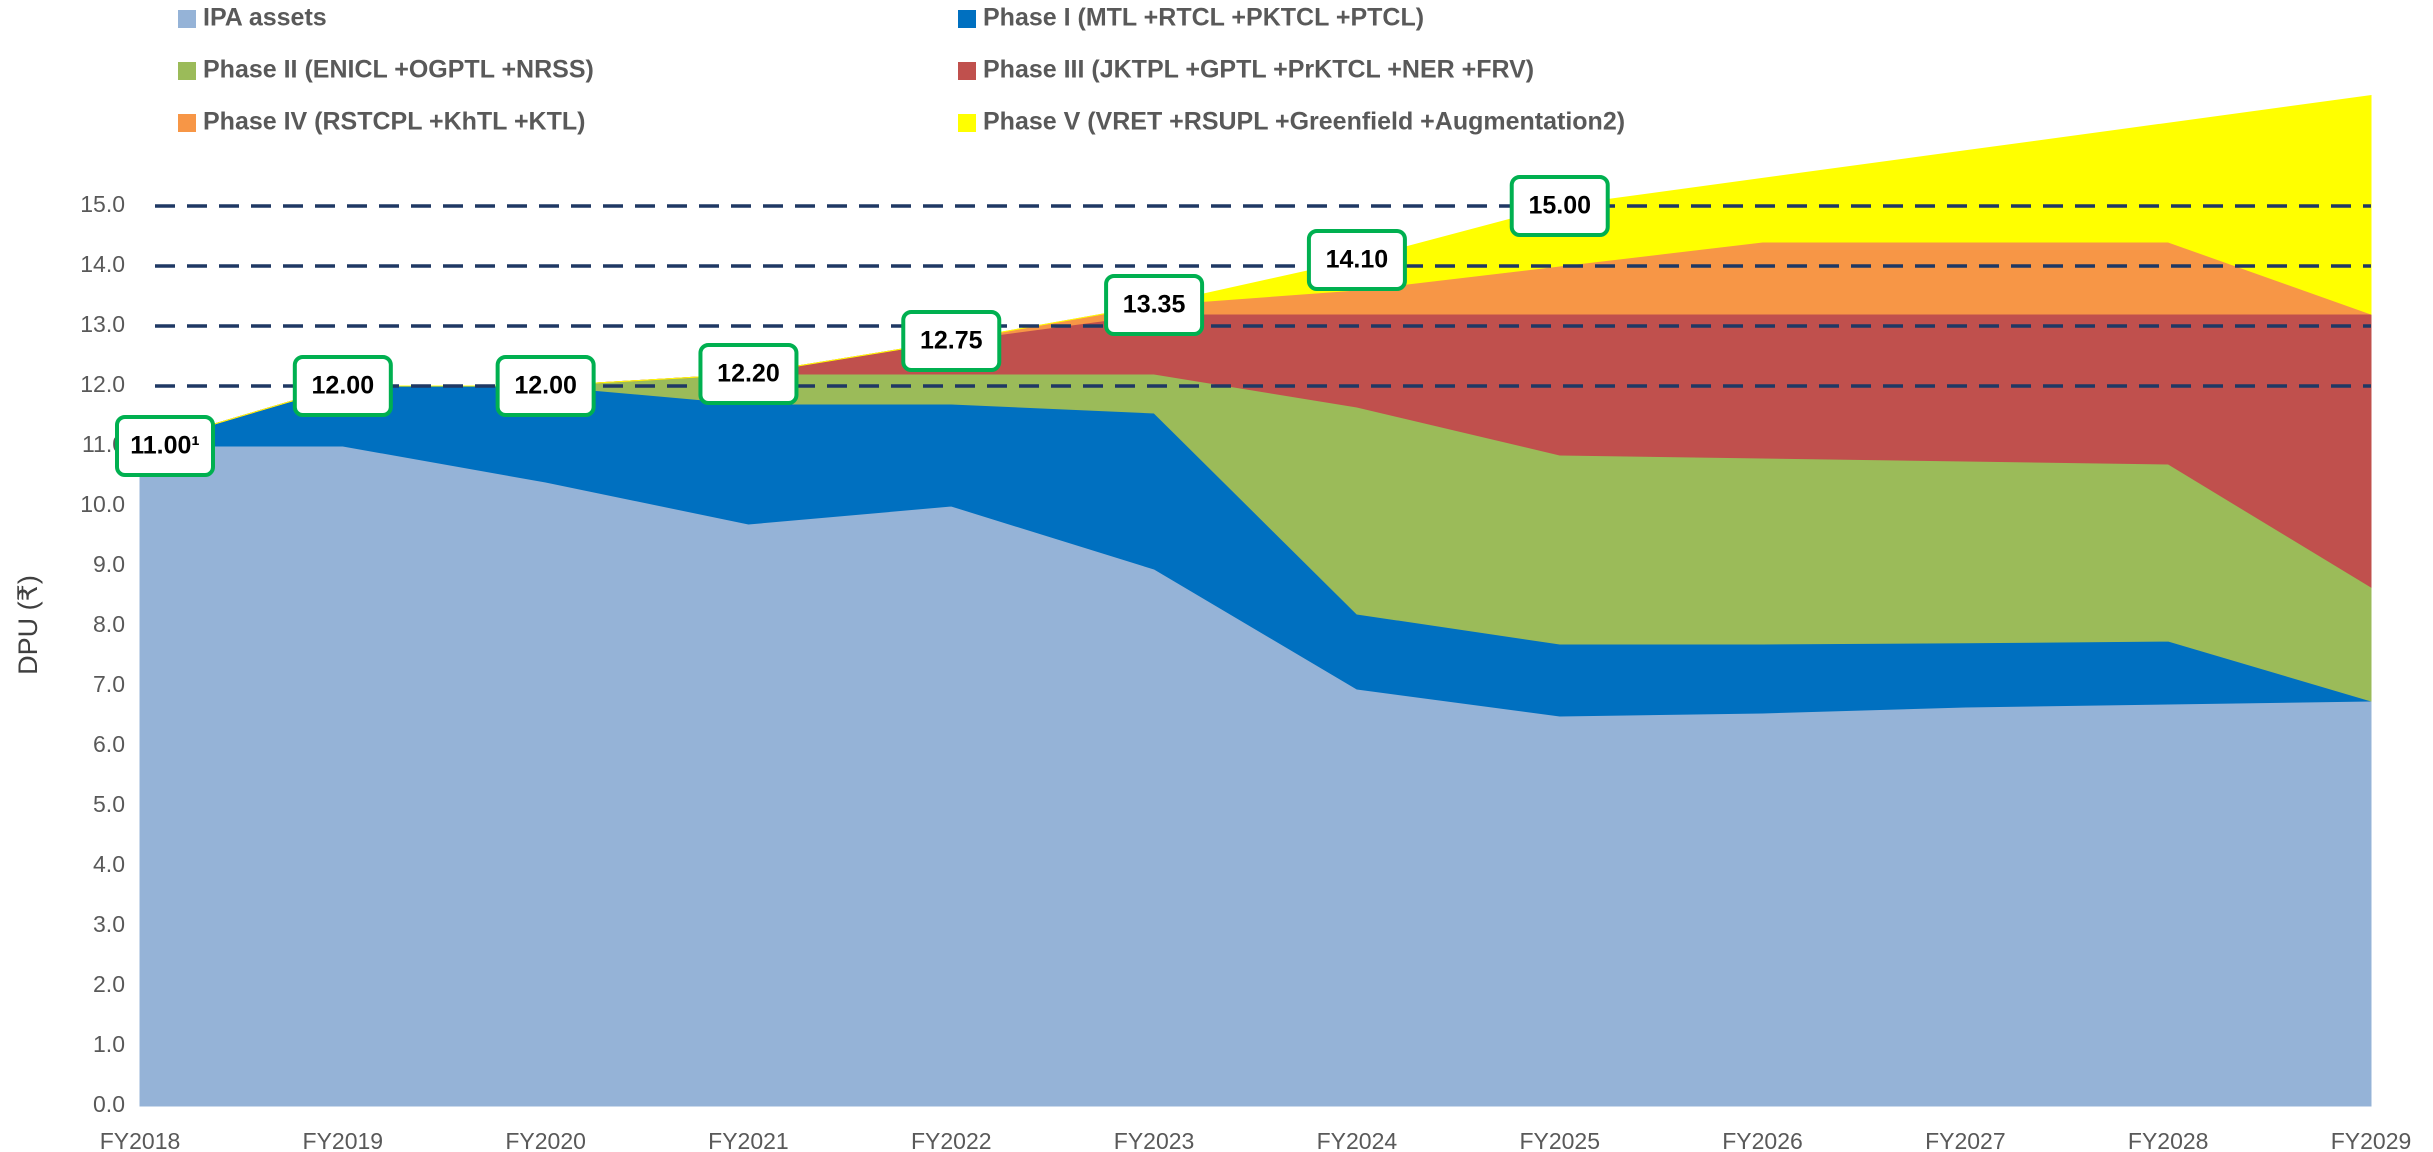 This screenshot has height=1152, width=2433. What do you see at coordinates (140, 1140) in the screenshot?
I see `x-tick-label: FY2018` at bounding box center [140, 1140].